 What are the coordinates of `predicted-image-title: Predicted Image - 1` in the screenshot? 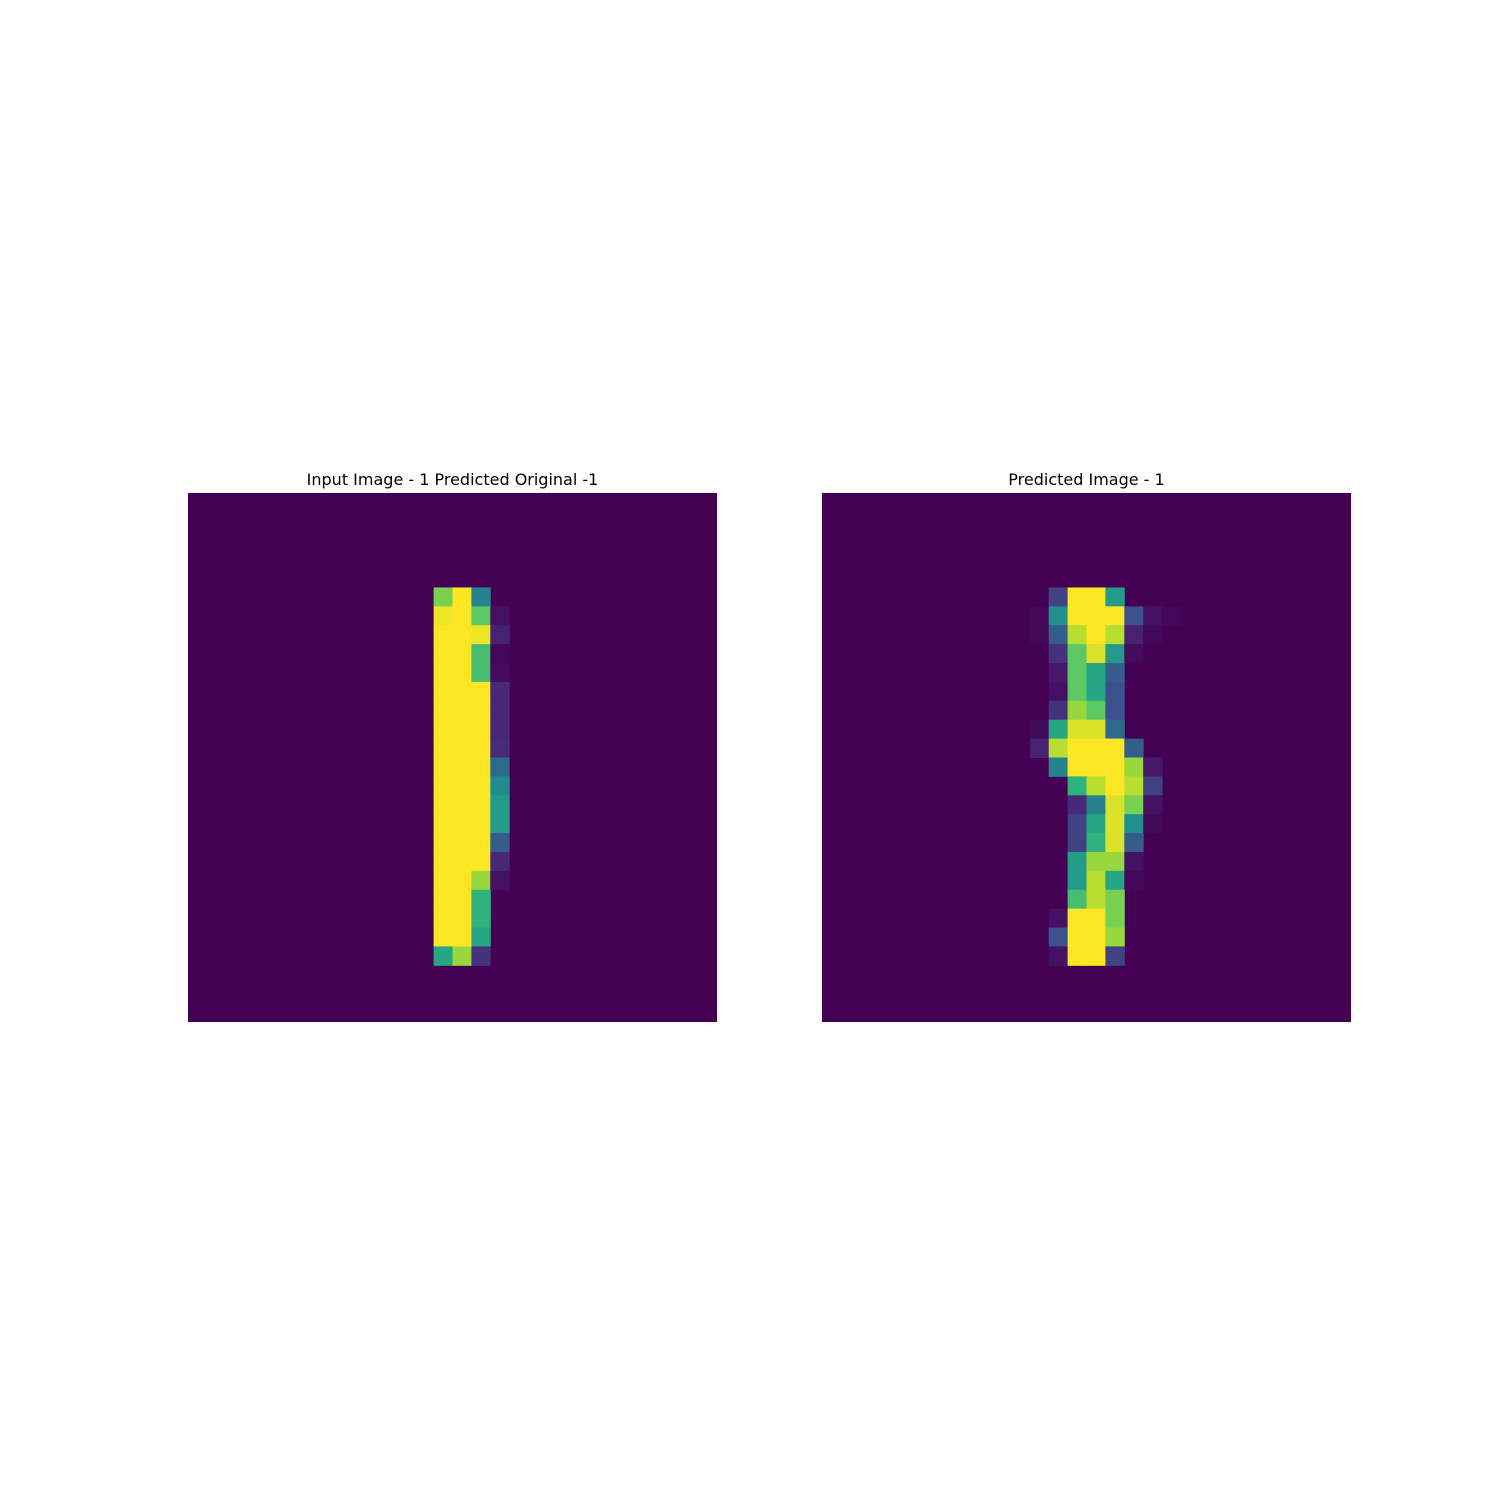 It's located at (1086, 479).